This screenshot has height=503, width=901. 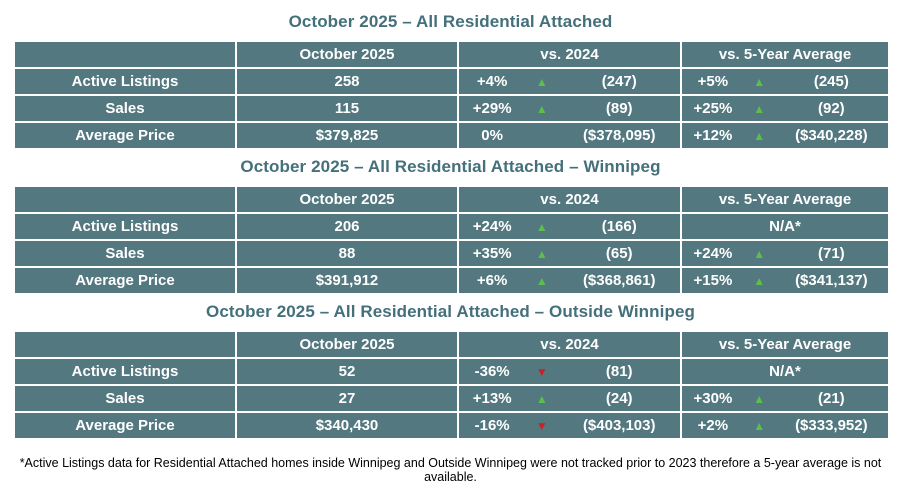 What do you see at coordinates (785, 108) in the screenshot?
I see `comparison-content: +25% ▲ (92)` at bounding box center [785, 108].